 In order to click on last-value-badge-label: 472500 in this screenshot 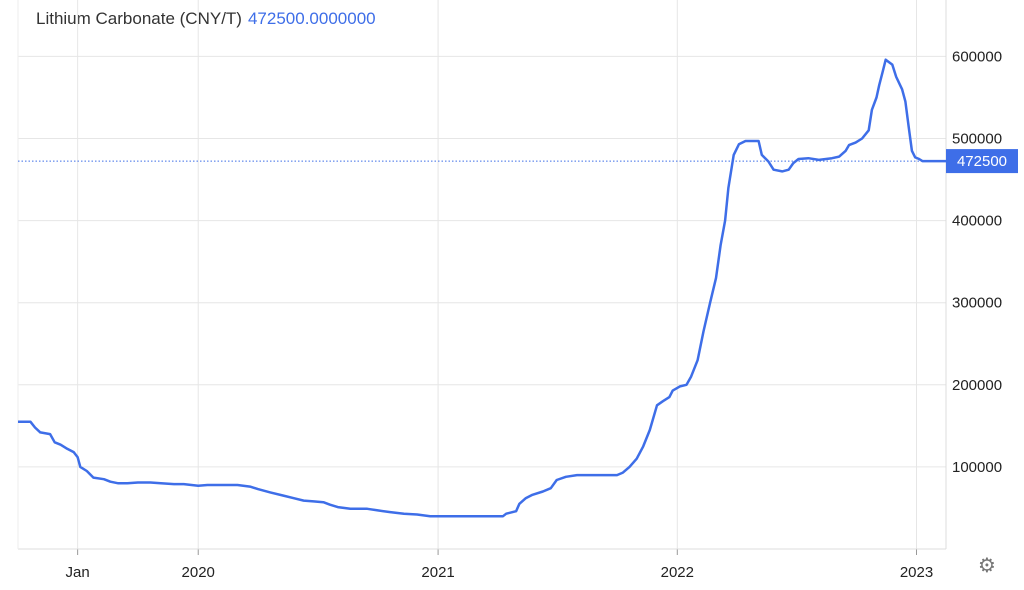, I will do `click(982, 161)`.